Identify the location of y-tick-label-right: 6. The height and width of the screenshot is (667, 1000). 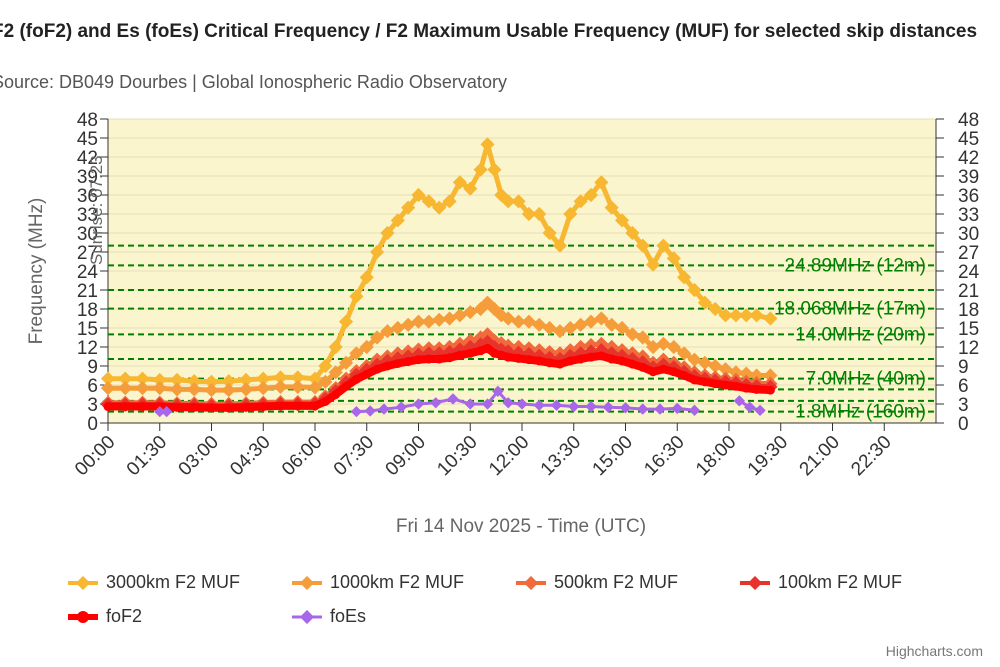
(963, 386).